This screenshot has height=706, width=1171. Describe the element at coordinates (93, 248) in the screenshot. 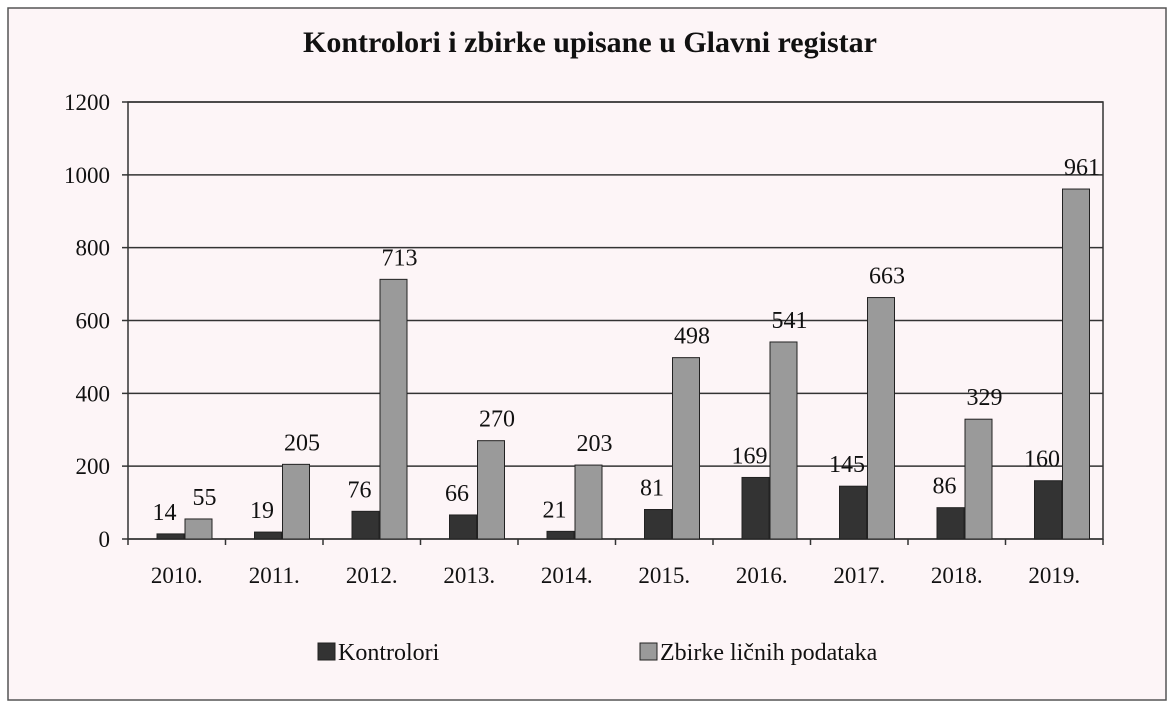

I see `y-tick-label: 800` at that location.